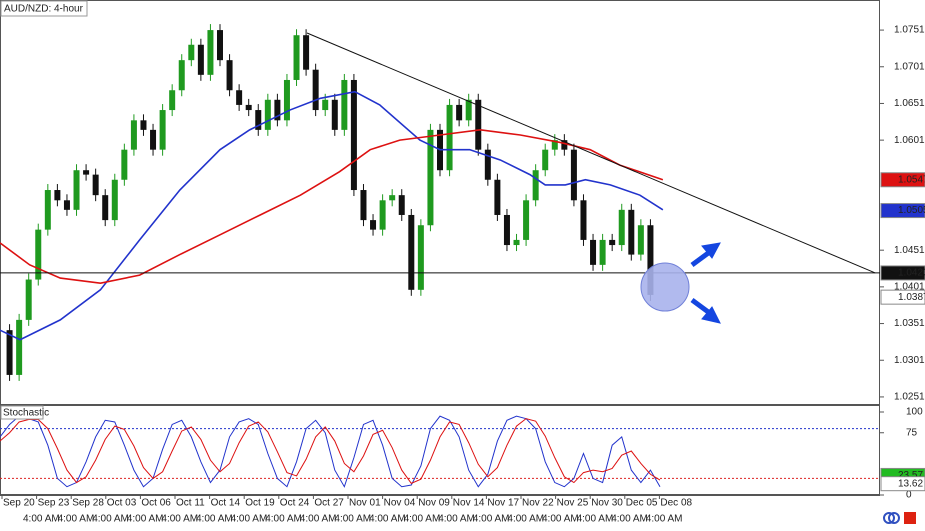  What do you see at coordinates (365, 503) in the screenshot?
I see `x-tick-label: Nov 01` at bounding box center [365, 503].